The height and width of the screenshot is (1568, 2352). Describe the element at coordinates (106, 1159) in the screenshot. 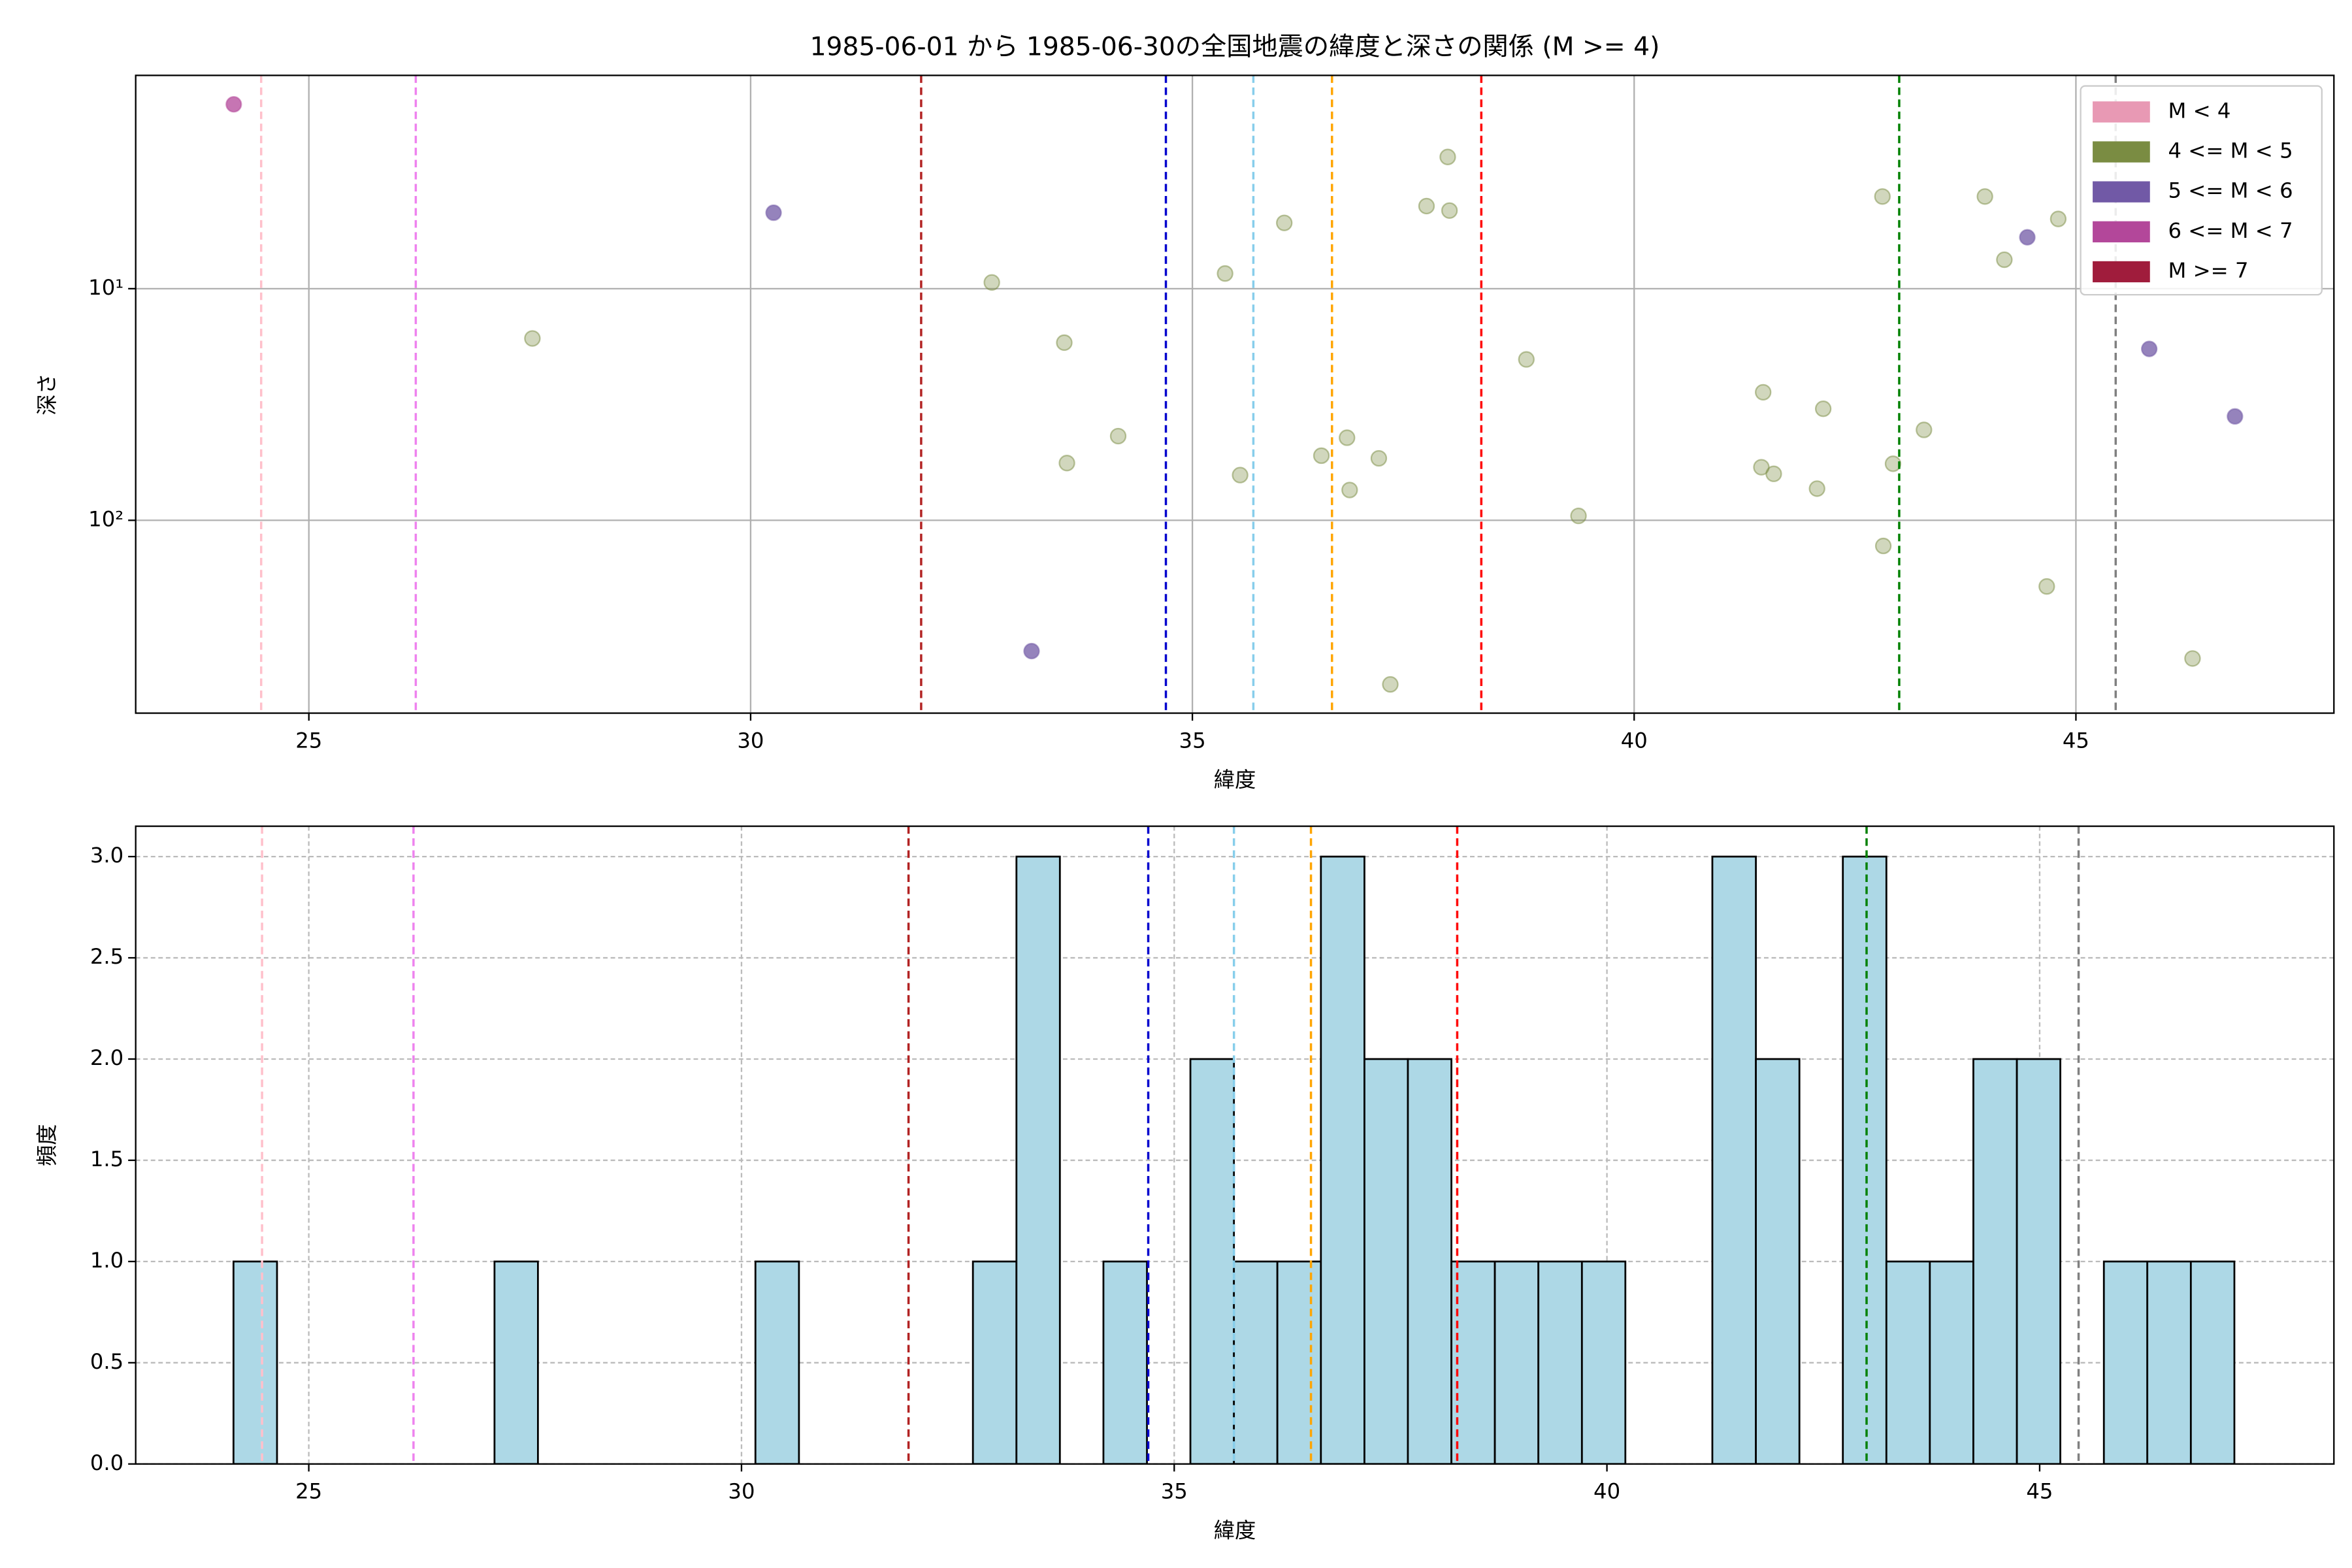

I see `y-tick-label: 1.5` at that location.